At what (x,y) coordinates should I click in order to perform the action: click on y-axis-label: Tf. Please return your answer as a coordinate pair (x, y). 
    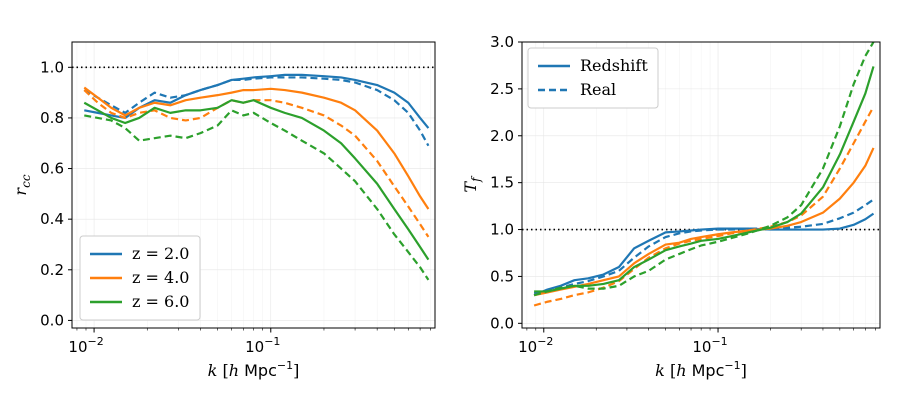
    Looking at the image, I should click on (472, 184).